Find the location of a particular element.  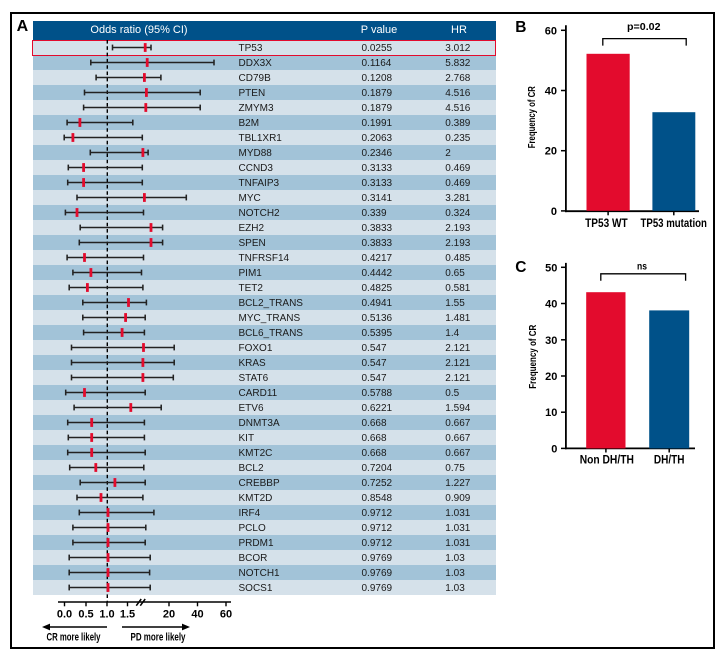

svg-text: 10 is located at coordinates (551, 413).